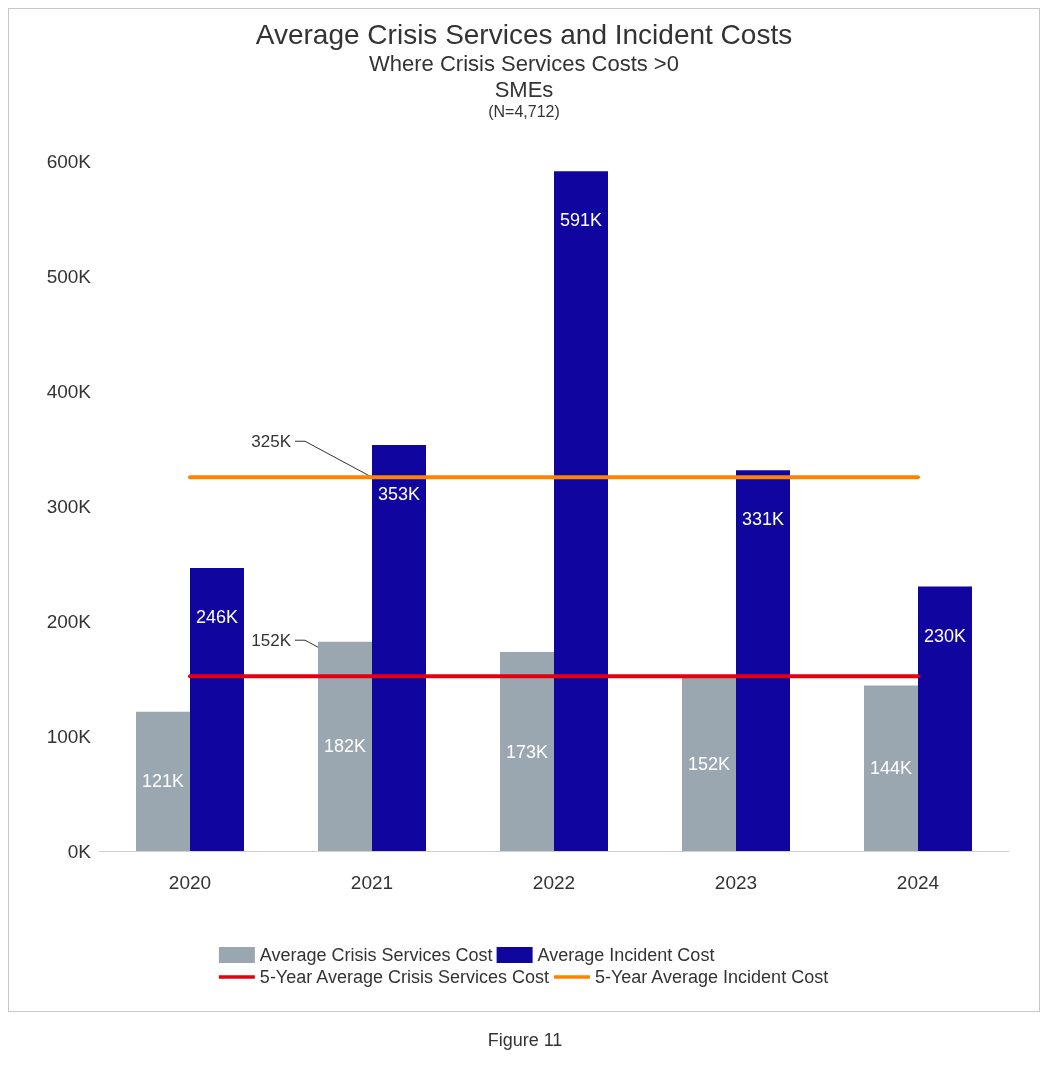  What do you see at coordinates (399, 494) in the screenshot?
I see `data-label: 353K` at bounding box center [399, 494].